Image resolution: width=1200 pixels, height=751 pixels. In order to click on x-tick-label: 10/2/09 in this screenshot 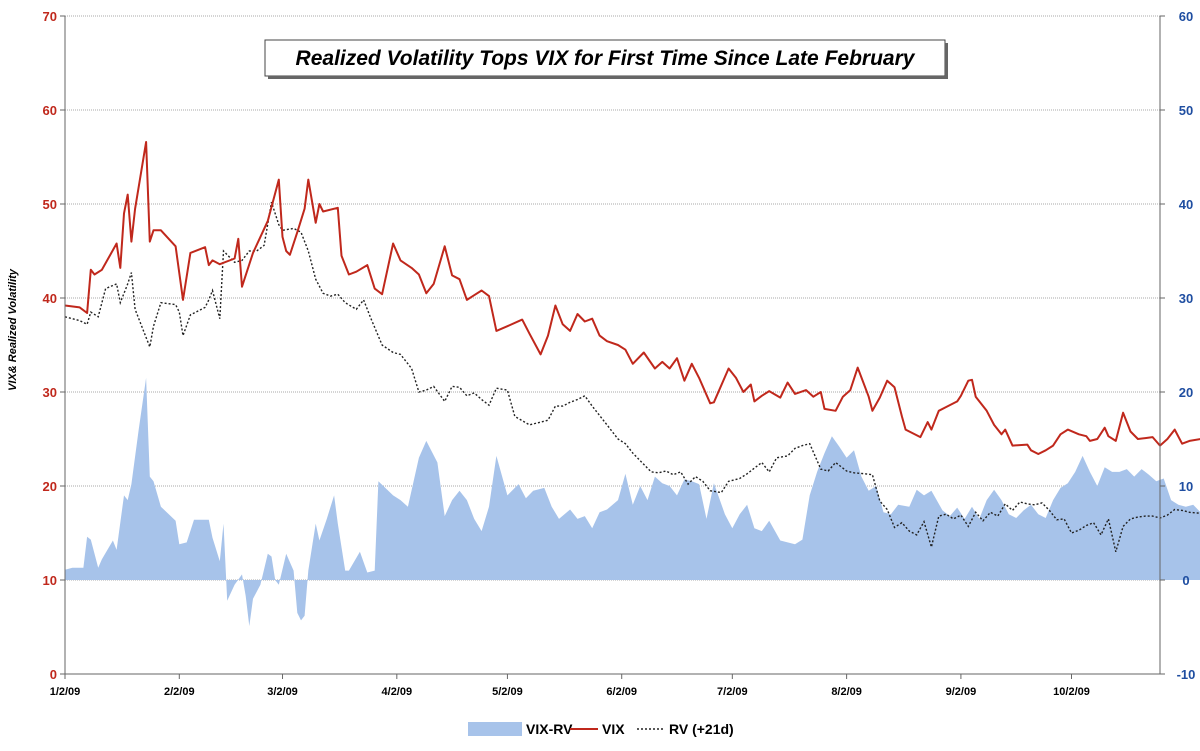, I will do `click(1071, 692)`.